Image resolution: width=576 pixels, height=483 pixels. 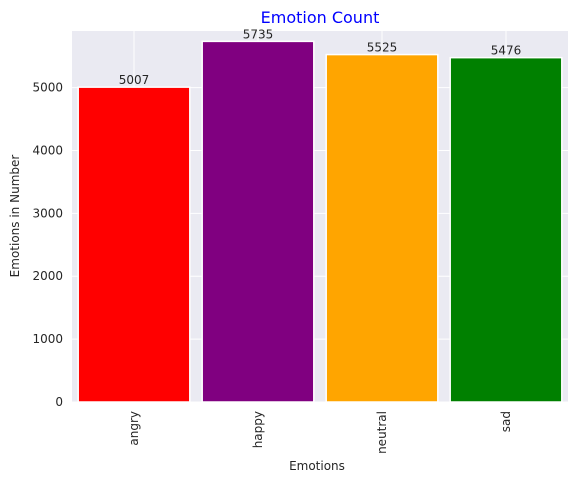 What do you see at coordinates (47, 339) in the screenshot?
I see `y-tick-label: 1000` at bounding box center [47, 339].